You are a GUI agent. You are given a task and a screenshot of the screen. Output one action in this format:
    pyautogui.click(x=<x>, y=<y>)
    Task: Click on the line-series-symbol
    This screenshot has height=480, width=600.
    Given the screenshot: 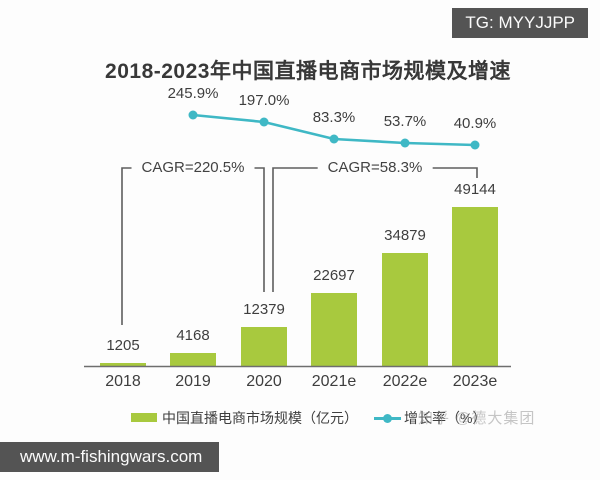 What is the action you would take?
    pyautogui.click(x=387, y=418)
    